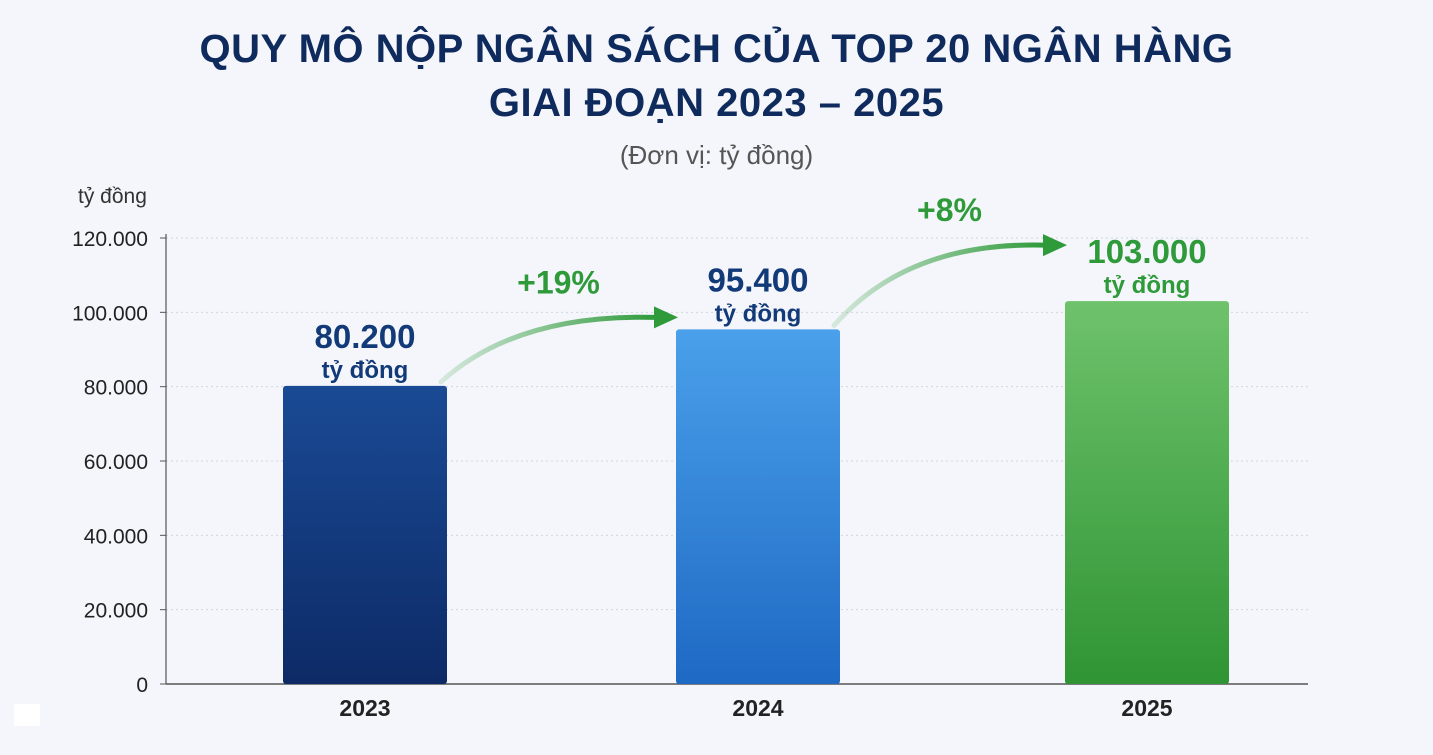 Image resolution: width=1433 pixels, height=755 pixels. Describe the element at coordinates (116, 536) in the screenshot. I see `y-tick-label: 40.000` at that location.